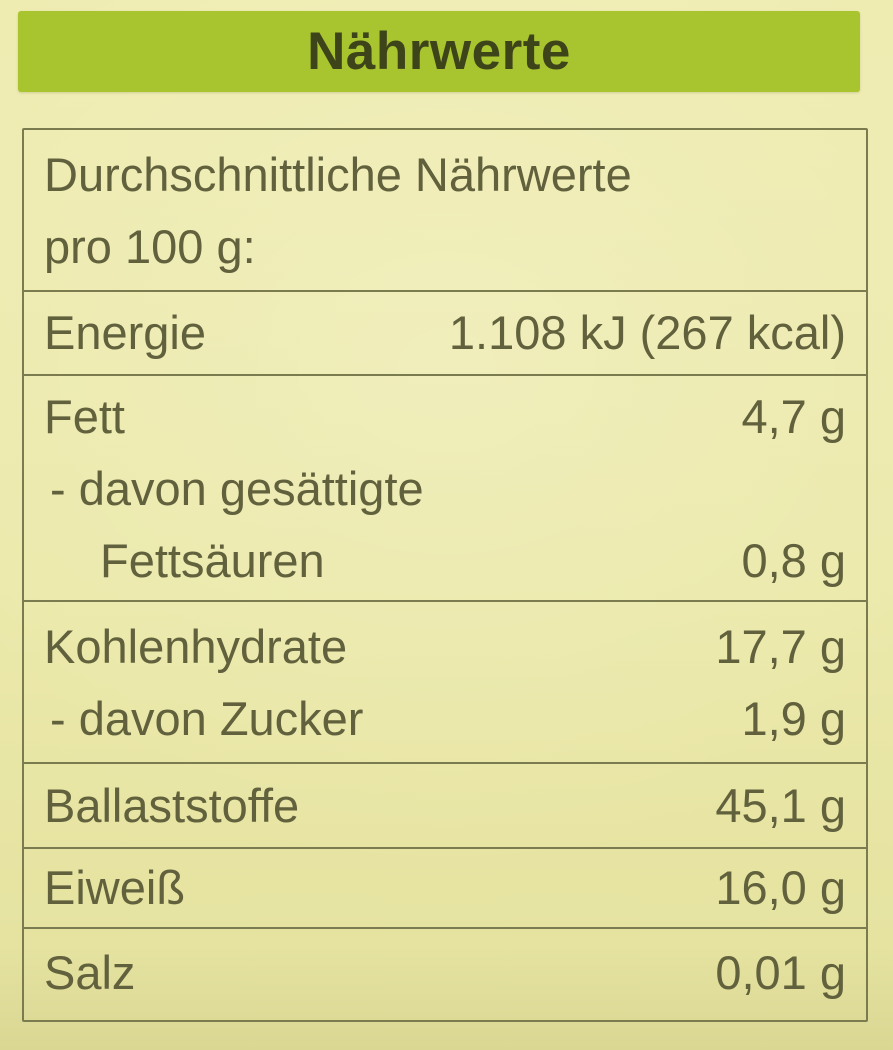  I want to click on nutrient-value-energie: 1.108 kJ (267 kcal), so click(647, 332).